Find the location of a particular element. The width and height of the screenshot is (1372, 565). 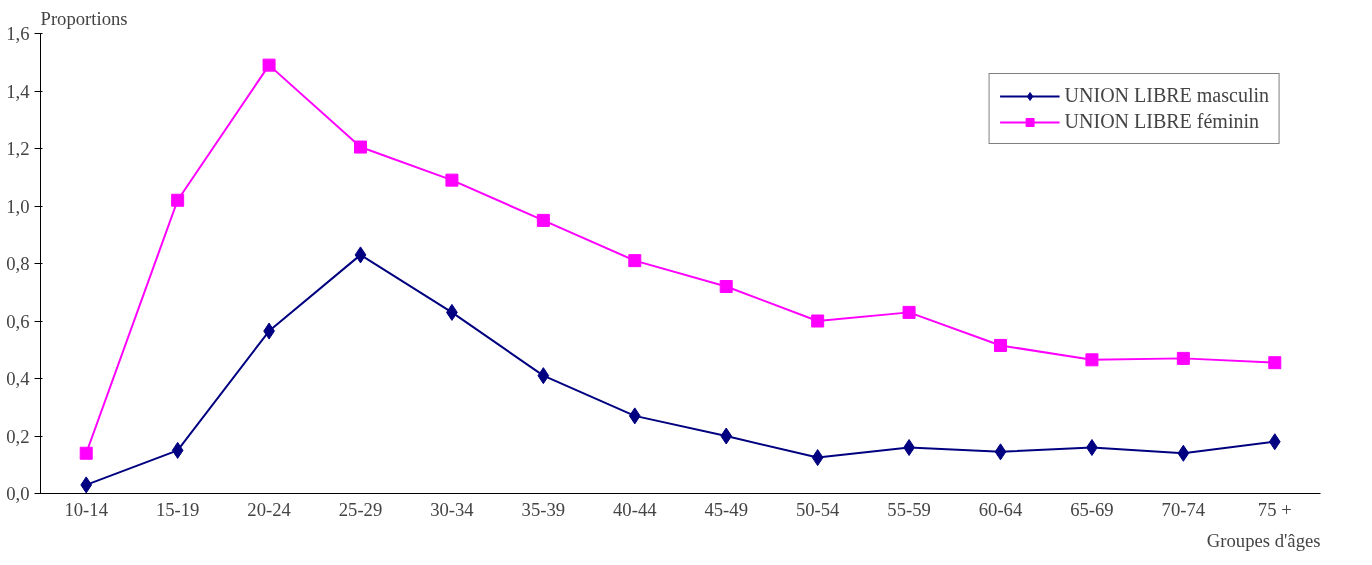

x-tick-label: 20-24 is located at coordinates (269, 509).